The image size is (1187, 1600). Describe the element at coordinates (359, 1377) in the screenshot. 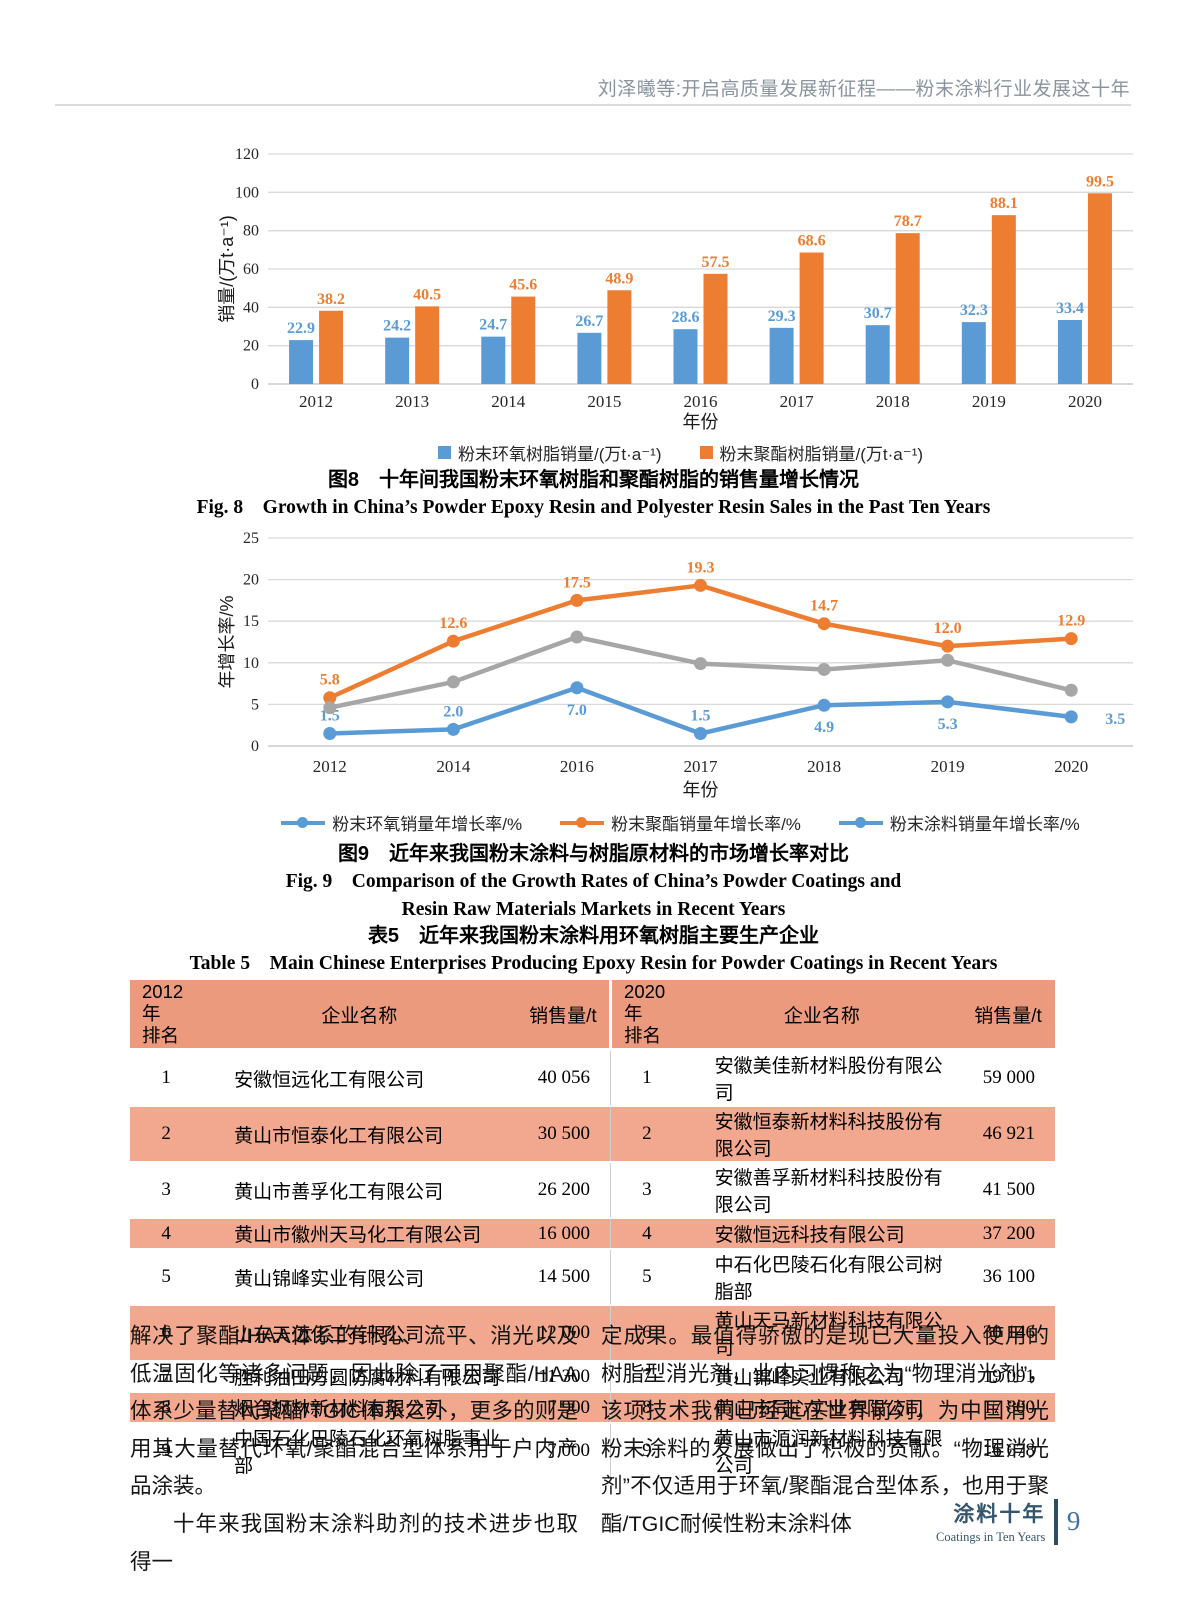

I see `table-cell: 胜利油田方圆防腐材料有限公司` at that location.